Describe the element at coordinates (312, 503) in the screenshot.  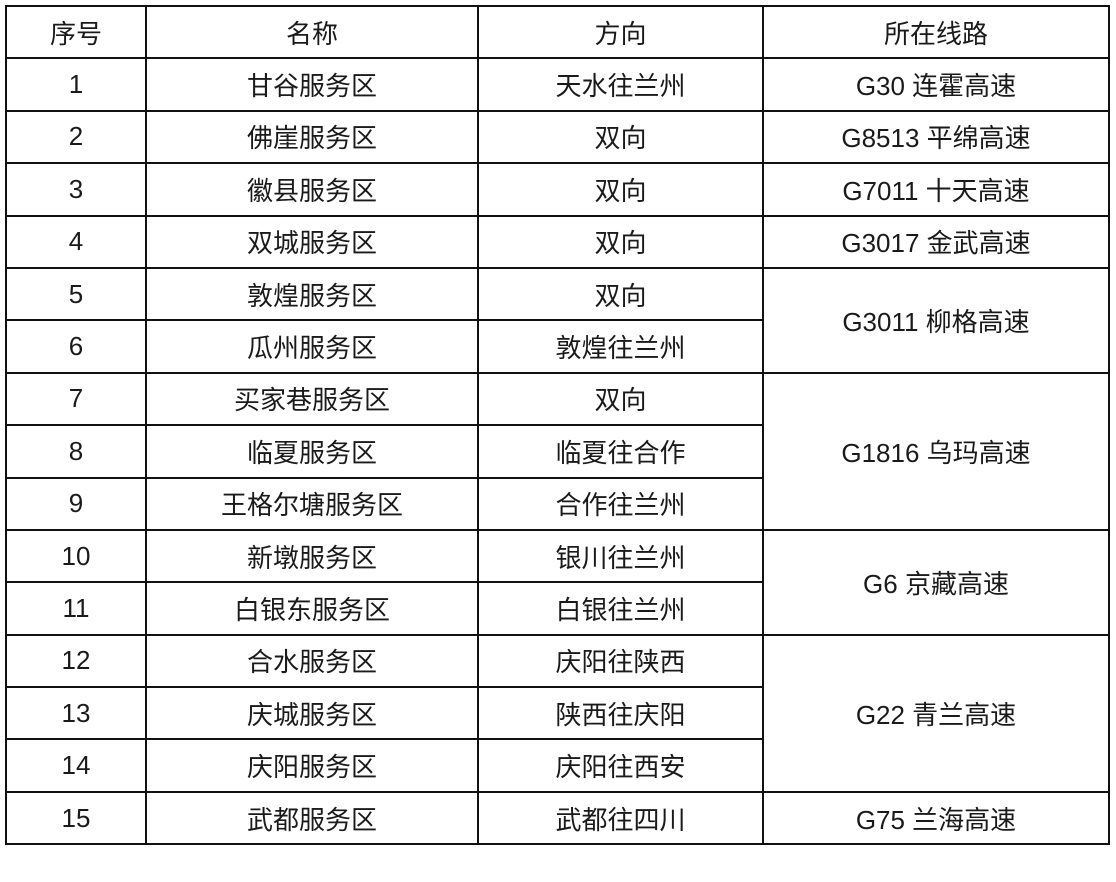
I see `cell-name: 王格尔塘服务区` at that location.